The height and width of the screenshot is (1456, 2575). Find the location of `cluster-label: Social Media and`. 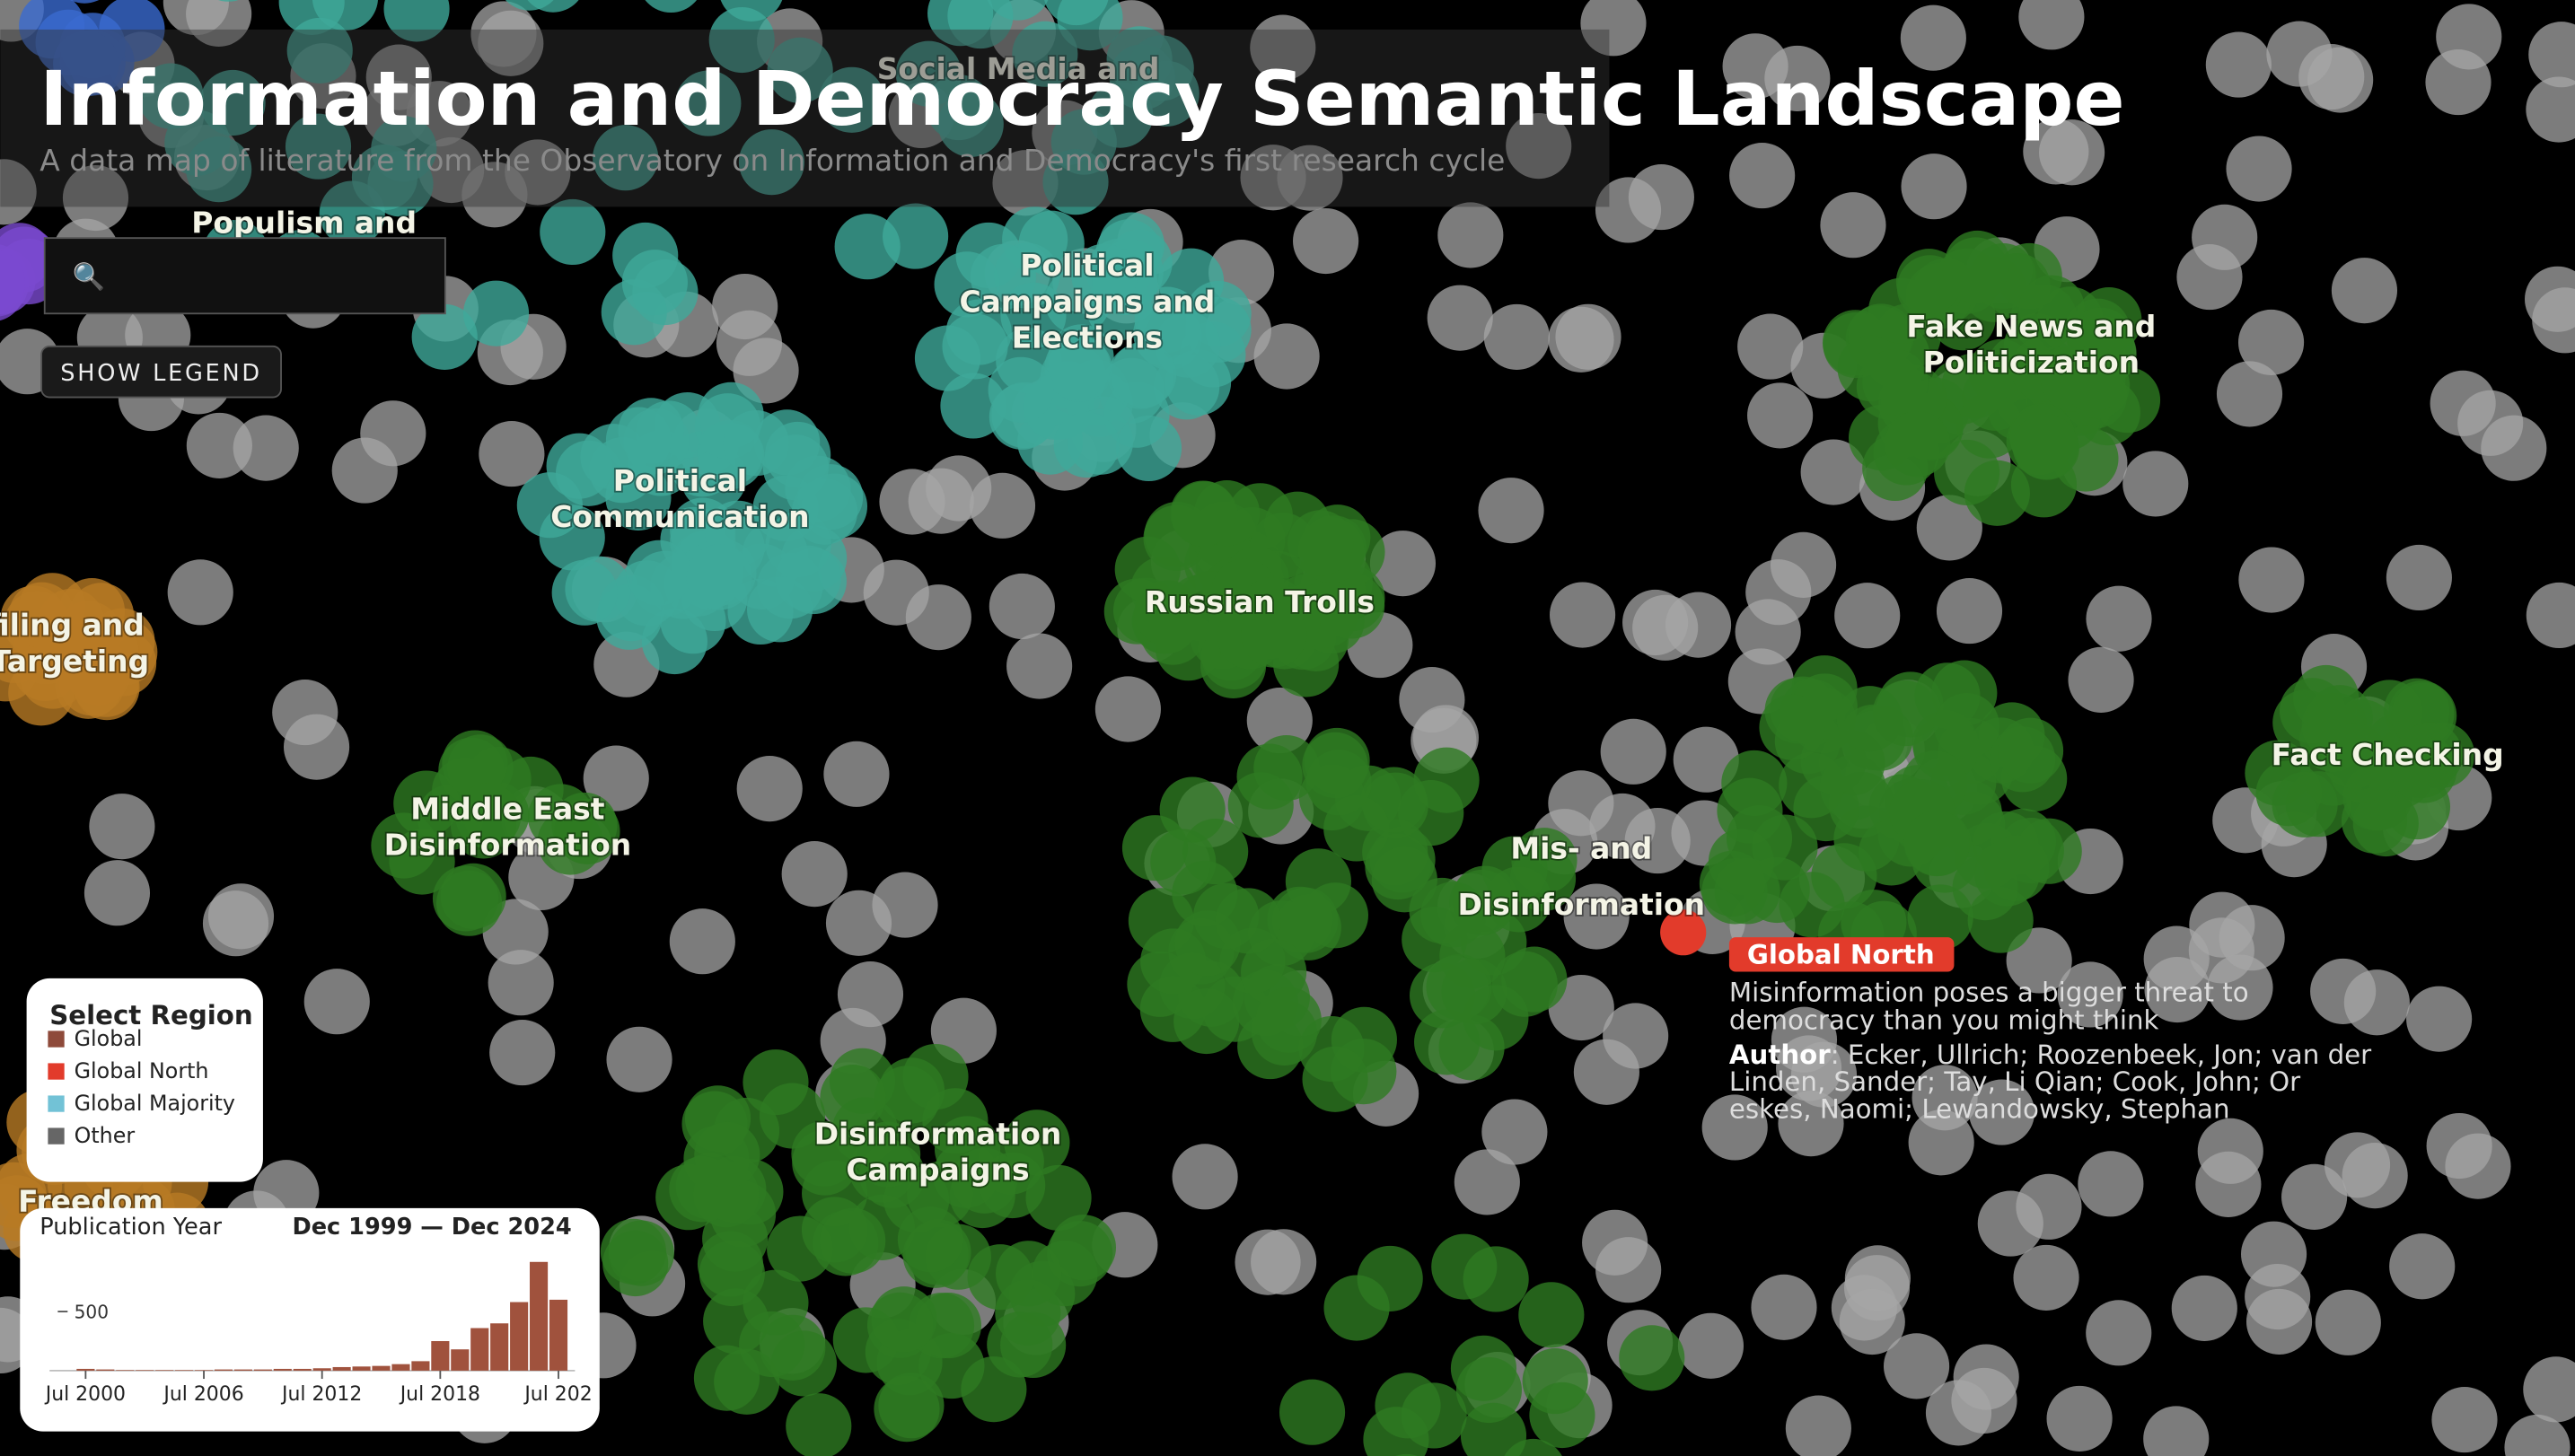

cluster-label: Social Media and is located at coordinates (1018, 68).